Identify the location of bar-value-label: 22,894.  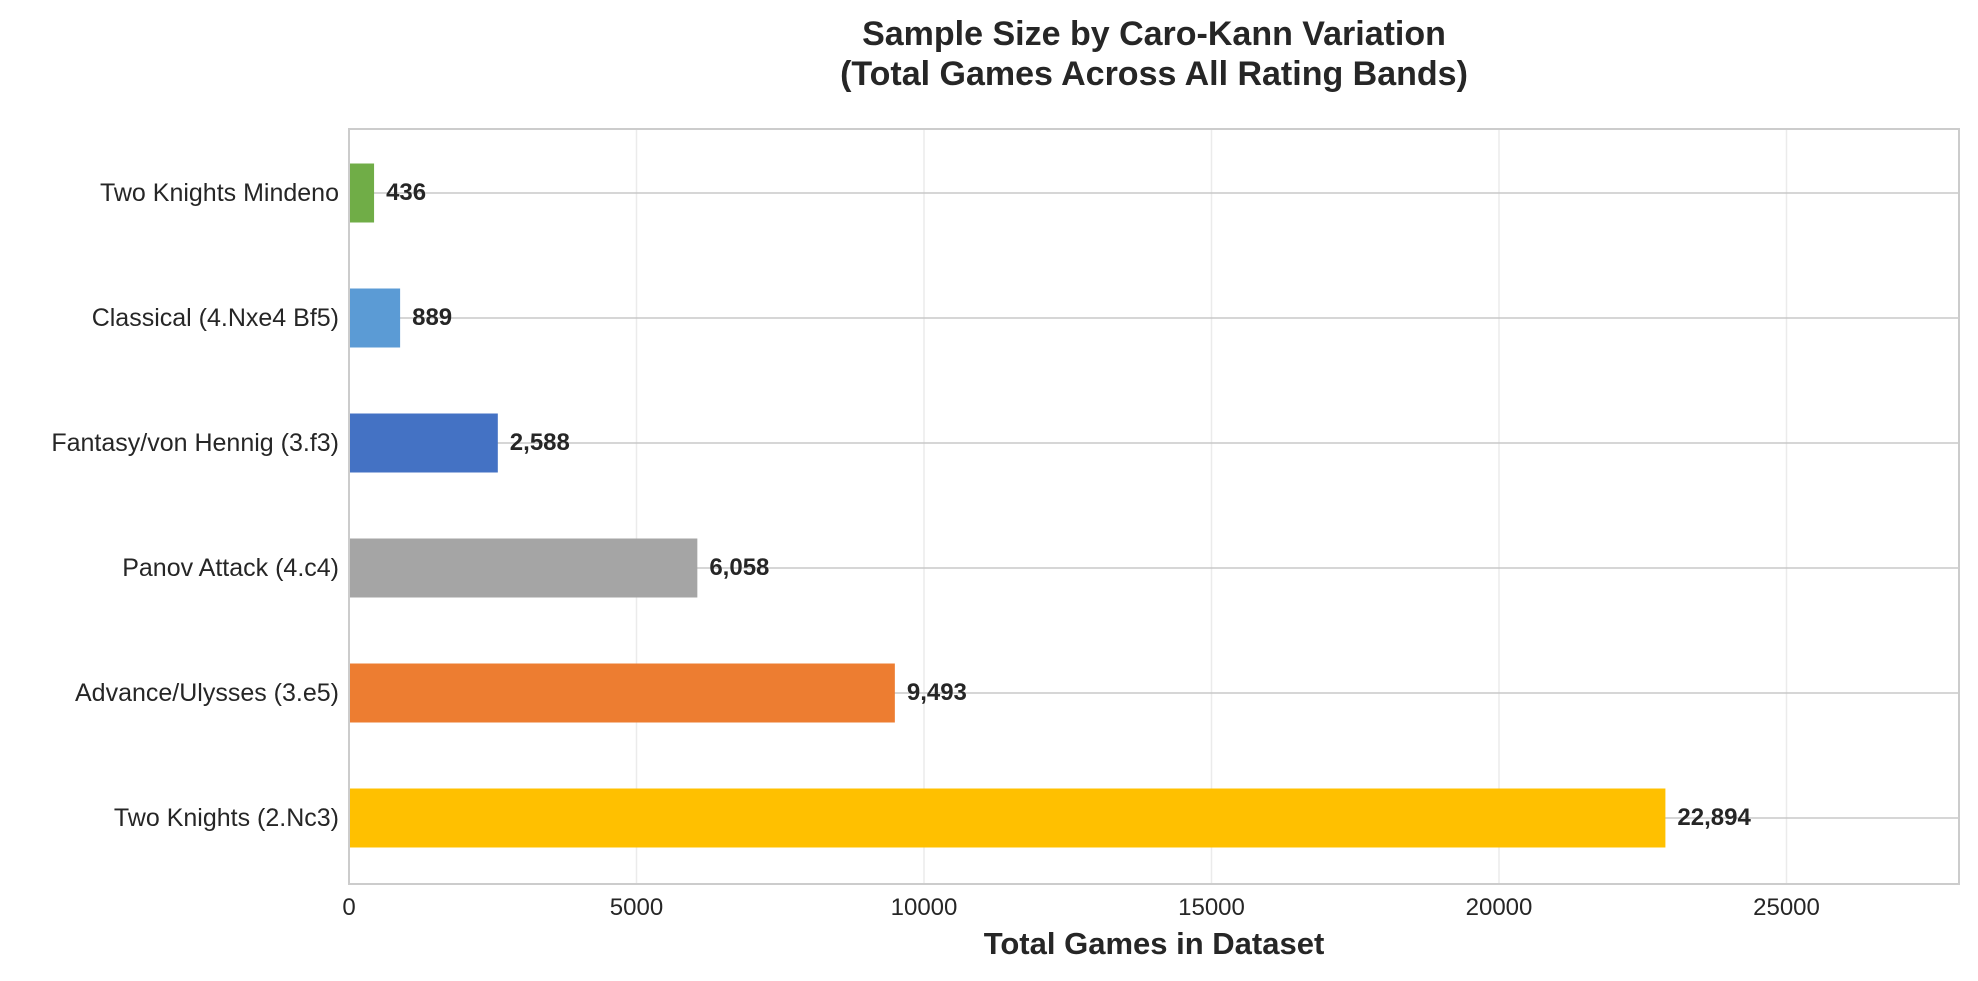
(1714, 817).